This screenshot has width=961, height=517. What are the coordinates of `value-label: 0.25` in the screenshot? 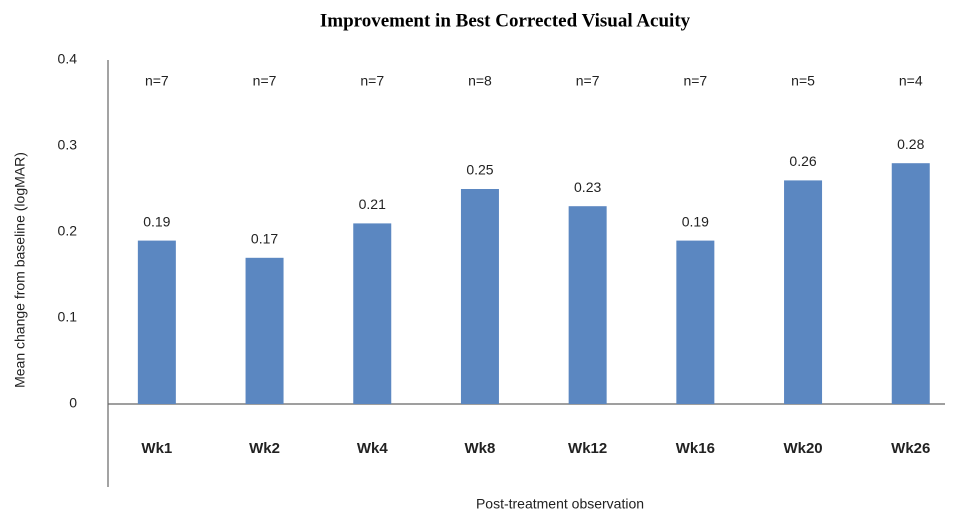 It's located at (479, 170).